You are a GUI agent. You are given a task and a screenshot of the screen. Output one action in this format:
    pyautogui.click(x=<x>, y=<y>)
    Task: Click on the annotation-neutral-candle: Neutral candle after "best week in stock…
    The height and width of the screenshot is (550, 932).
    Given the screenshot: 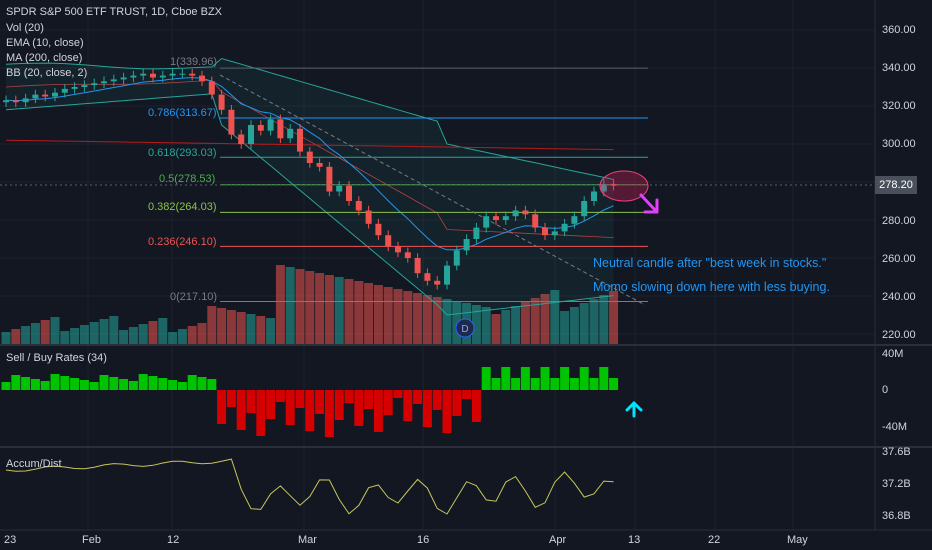 What is the action you would take?
    pyautogui.click(x=710, y=263)
    